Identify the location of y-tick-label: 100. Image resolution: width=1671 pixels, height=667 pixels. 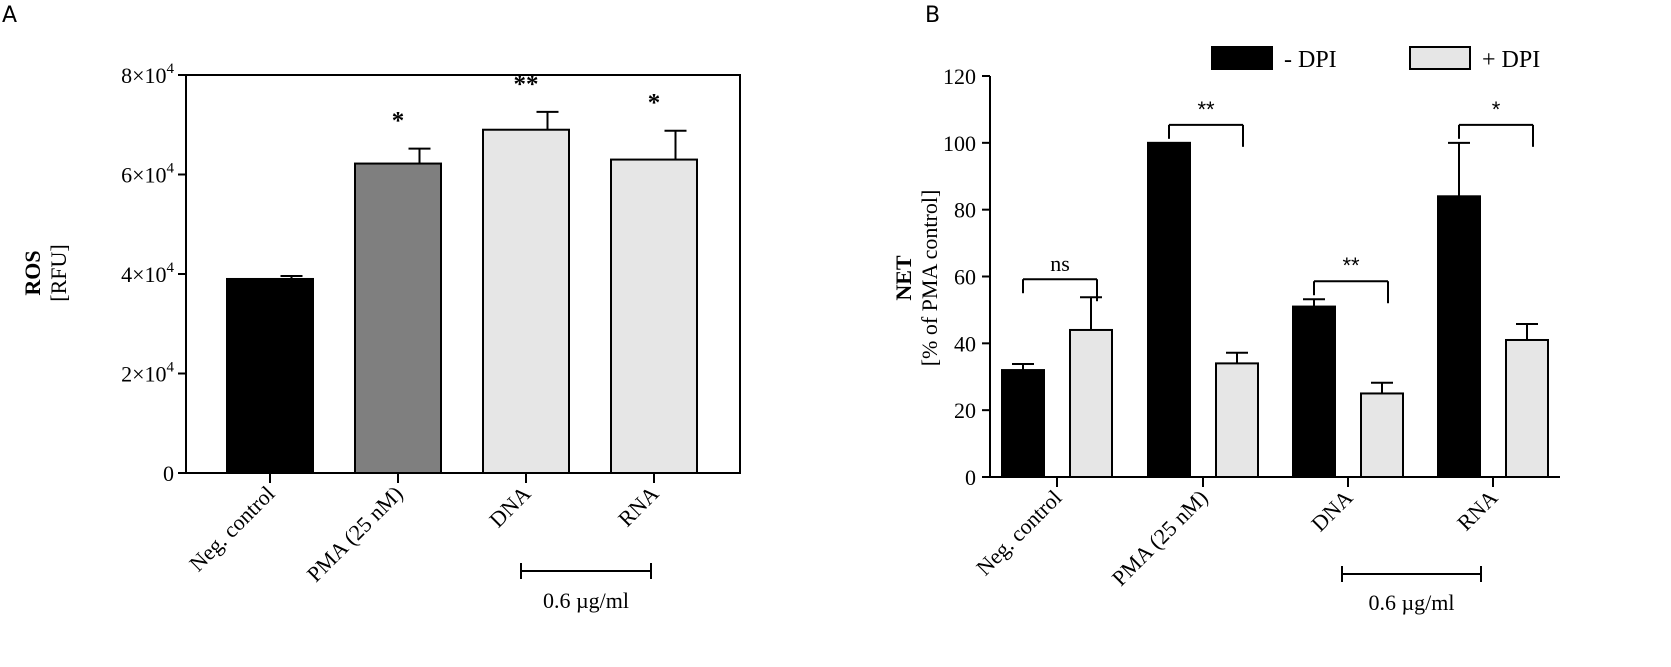
(959, 143).